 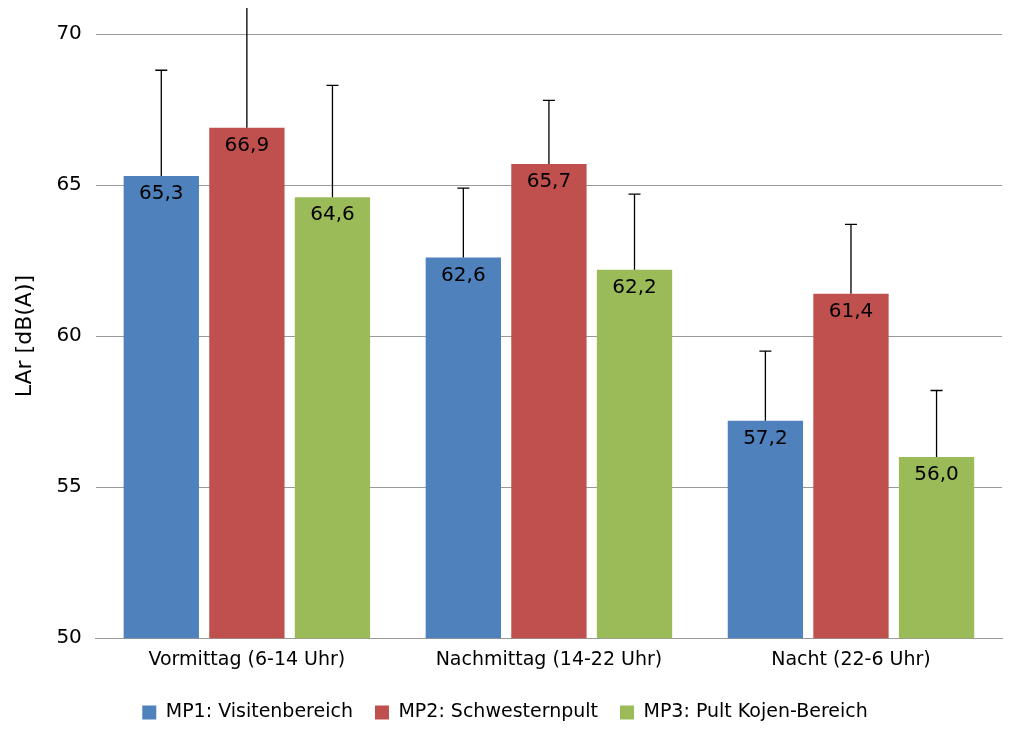 I want to click on y-tick-label: 50, so click(x=69, y=636).